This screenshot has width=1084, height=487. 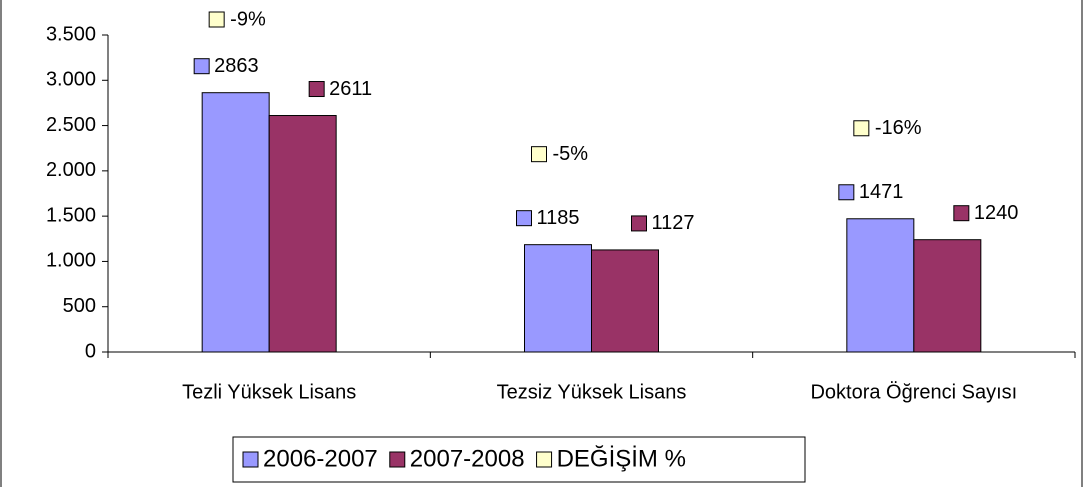 I want to click on data-label: 2611, so click(x=350, y=89).